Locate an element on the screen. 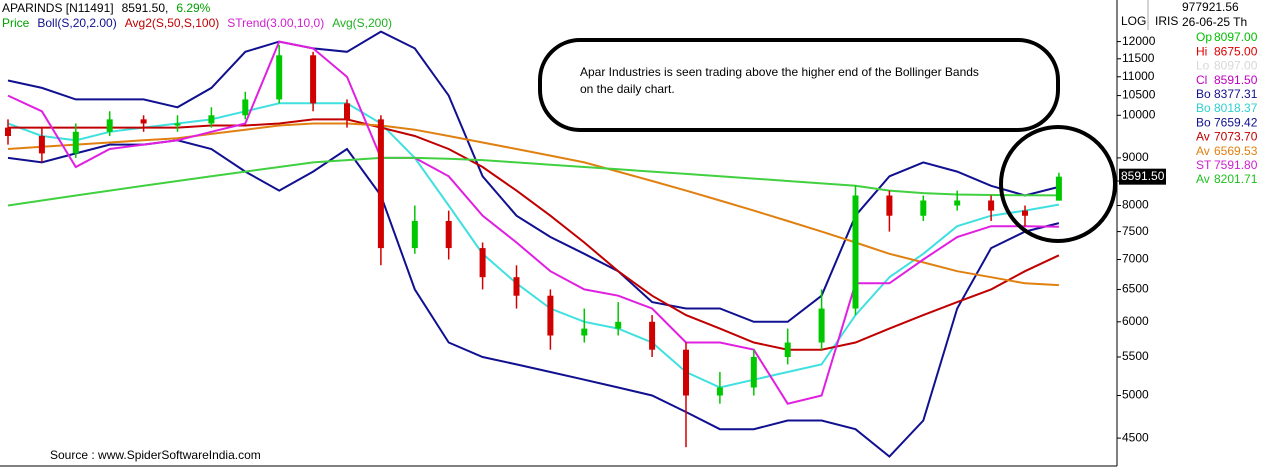 This screenshot has width=1266, height=472. y-tick-label: 6500 is located at coordinates (1135, 289).